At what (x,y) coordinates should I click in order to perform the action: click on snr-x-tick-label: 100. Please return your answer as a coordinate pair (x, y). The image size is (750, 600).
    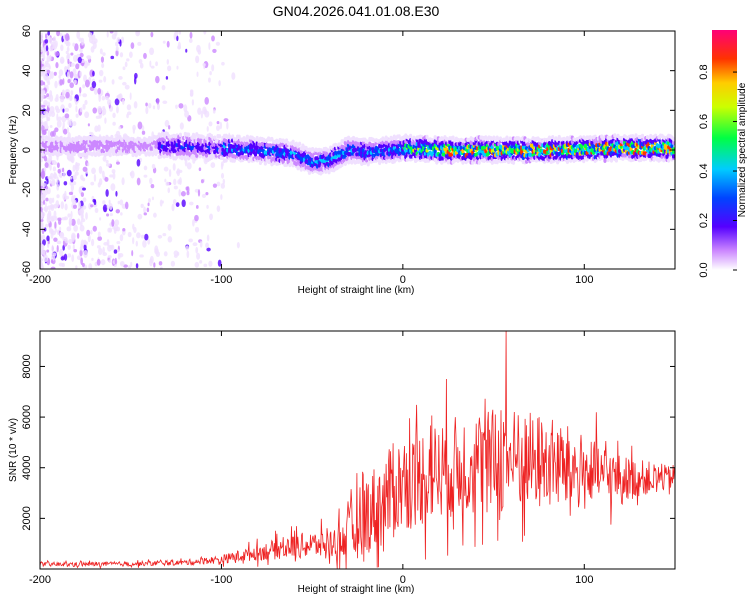
    Looking at the image, I should click on (584, 580).